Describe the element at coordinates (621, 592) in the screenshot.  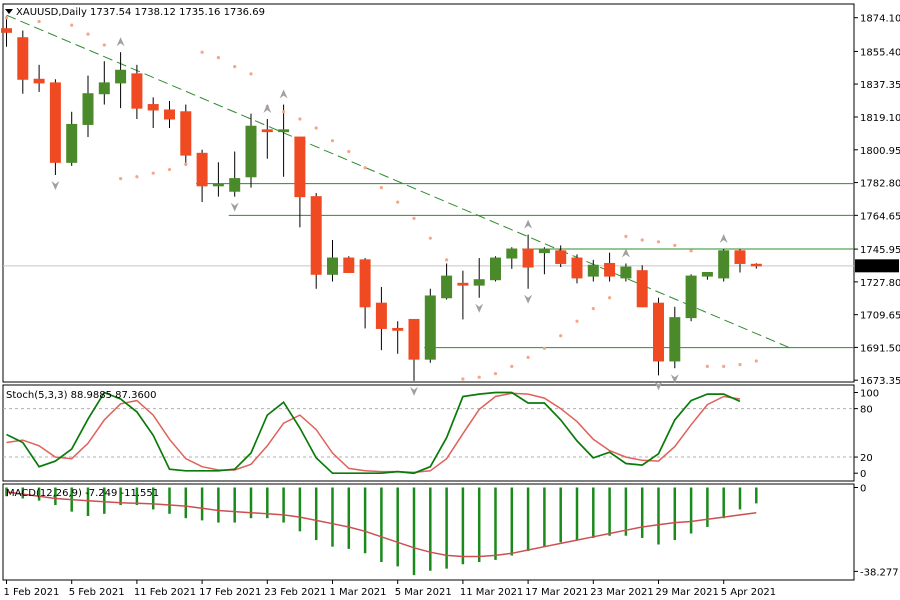
I see `date-tick-label: 23 Mar 2021` at that location.